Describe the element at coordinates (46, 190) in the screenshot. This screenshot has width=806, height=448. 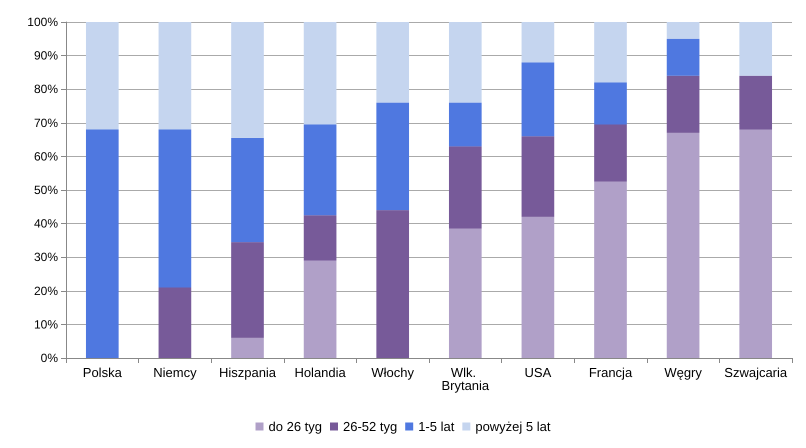
I see `y-tick-label: 50%` at that location.